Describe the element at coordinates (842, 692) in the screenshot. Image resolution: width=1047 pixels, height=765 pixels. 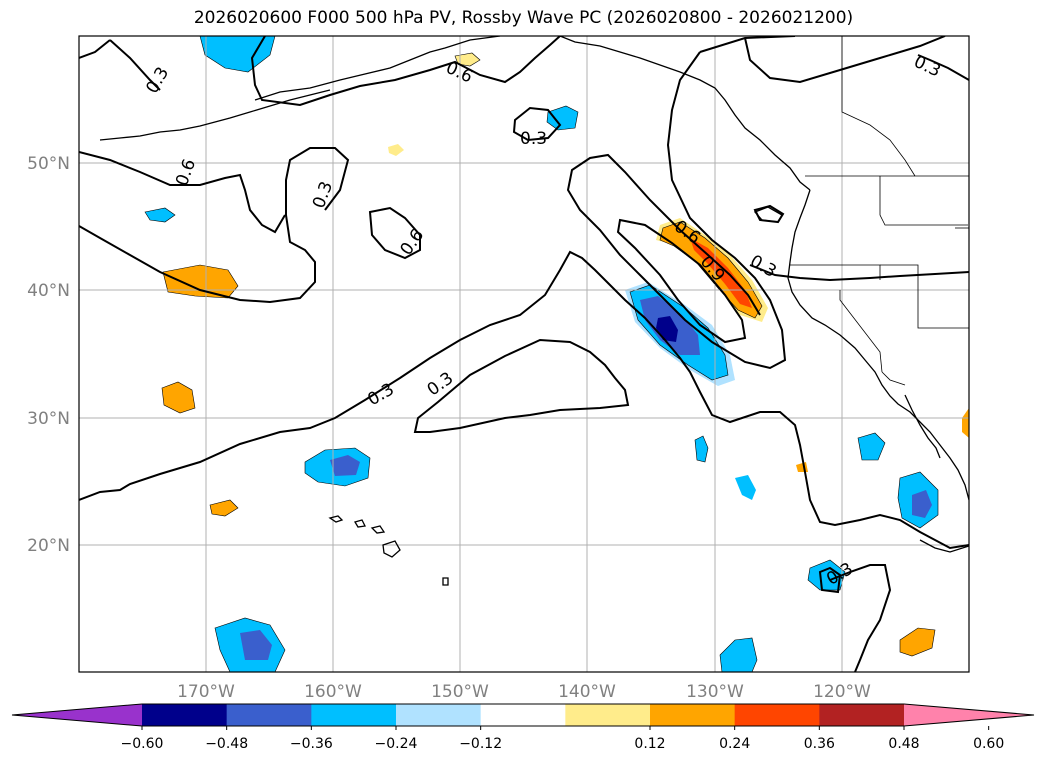
I see `lon-label: 120°W` at that location.